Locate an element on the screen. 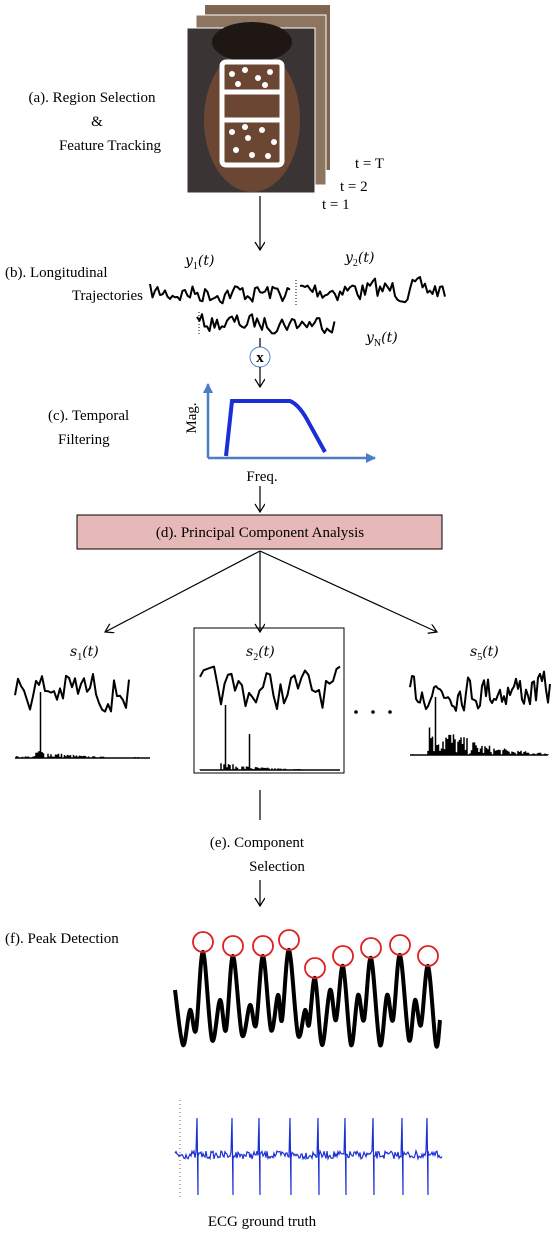  operator-label: x is located at coordinates (260, 358).